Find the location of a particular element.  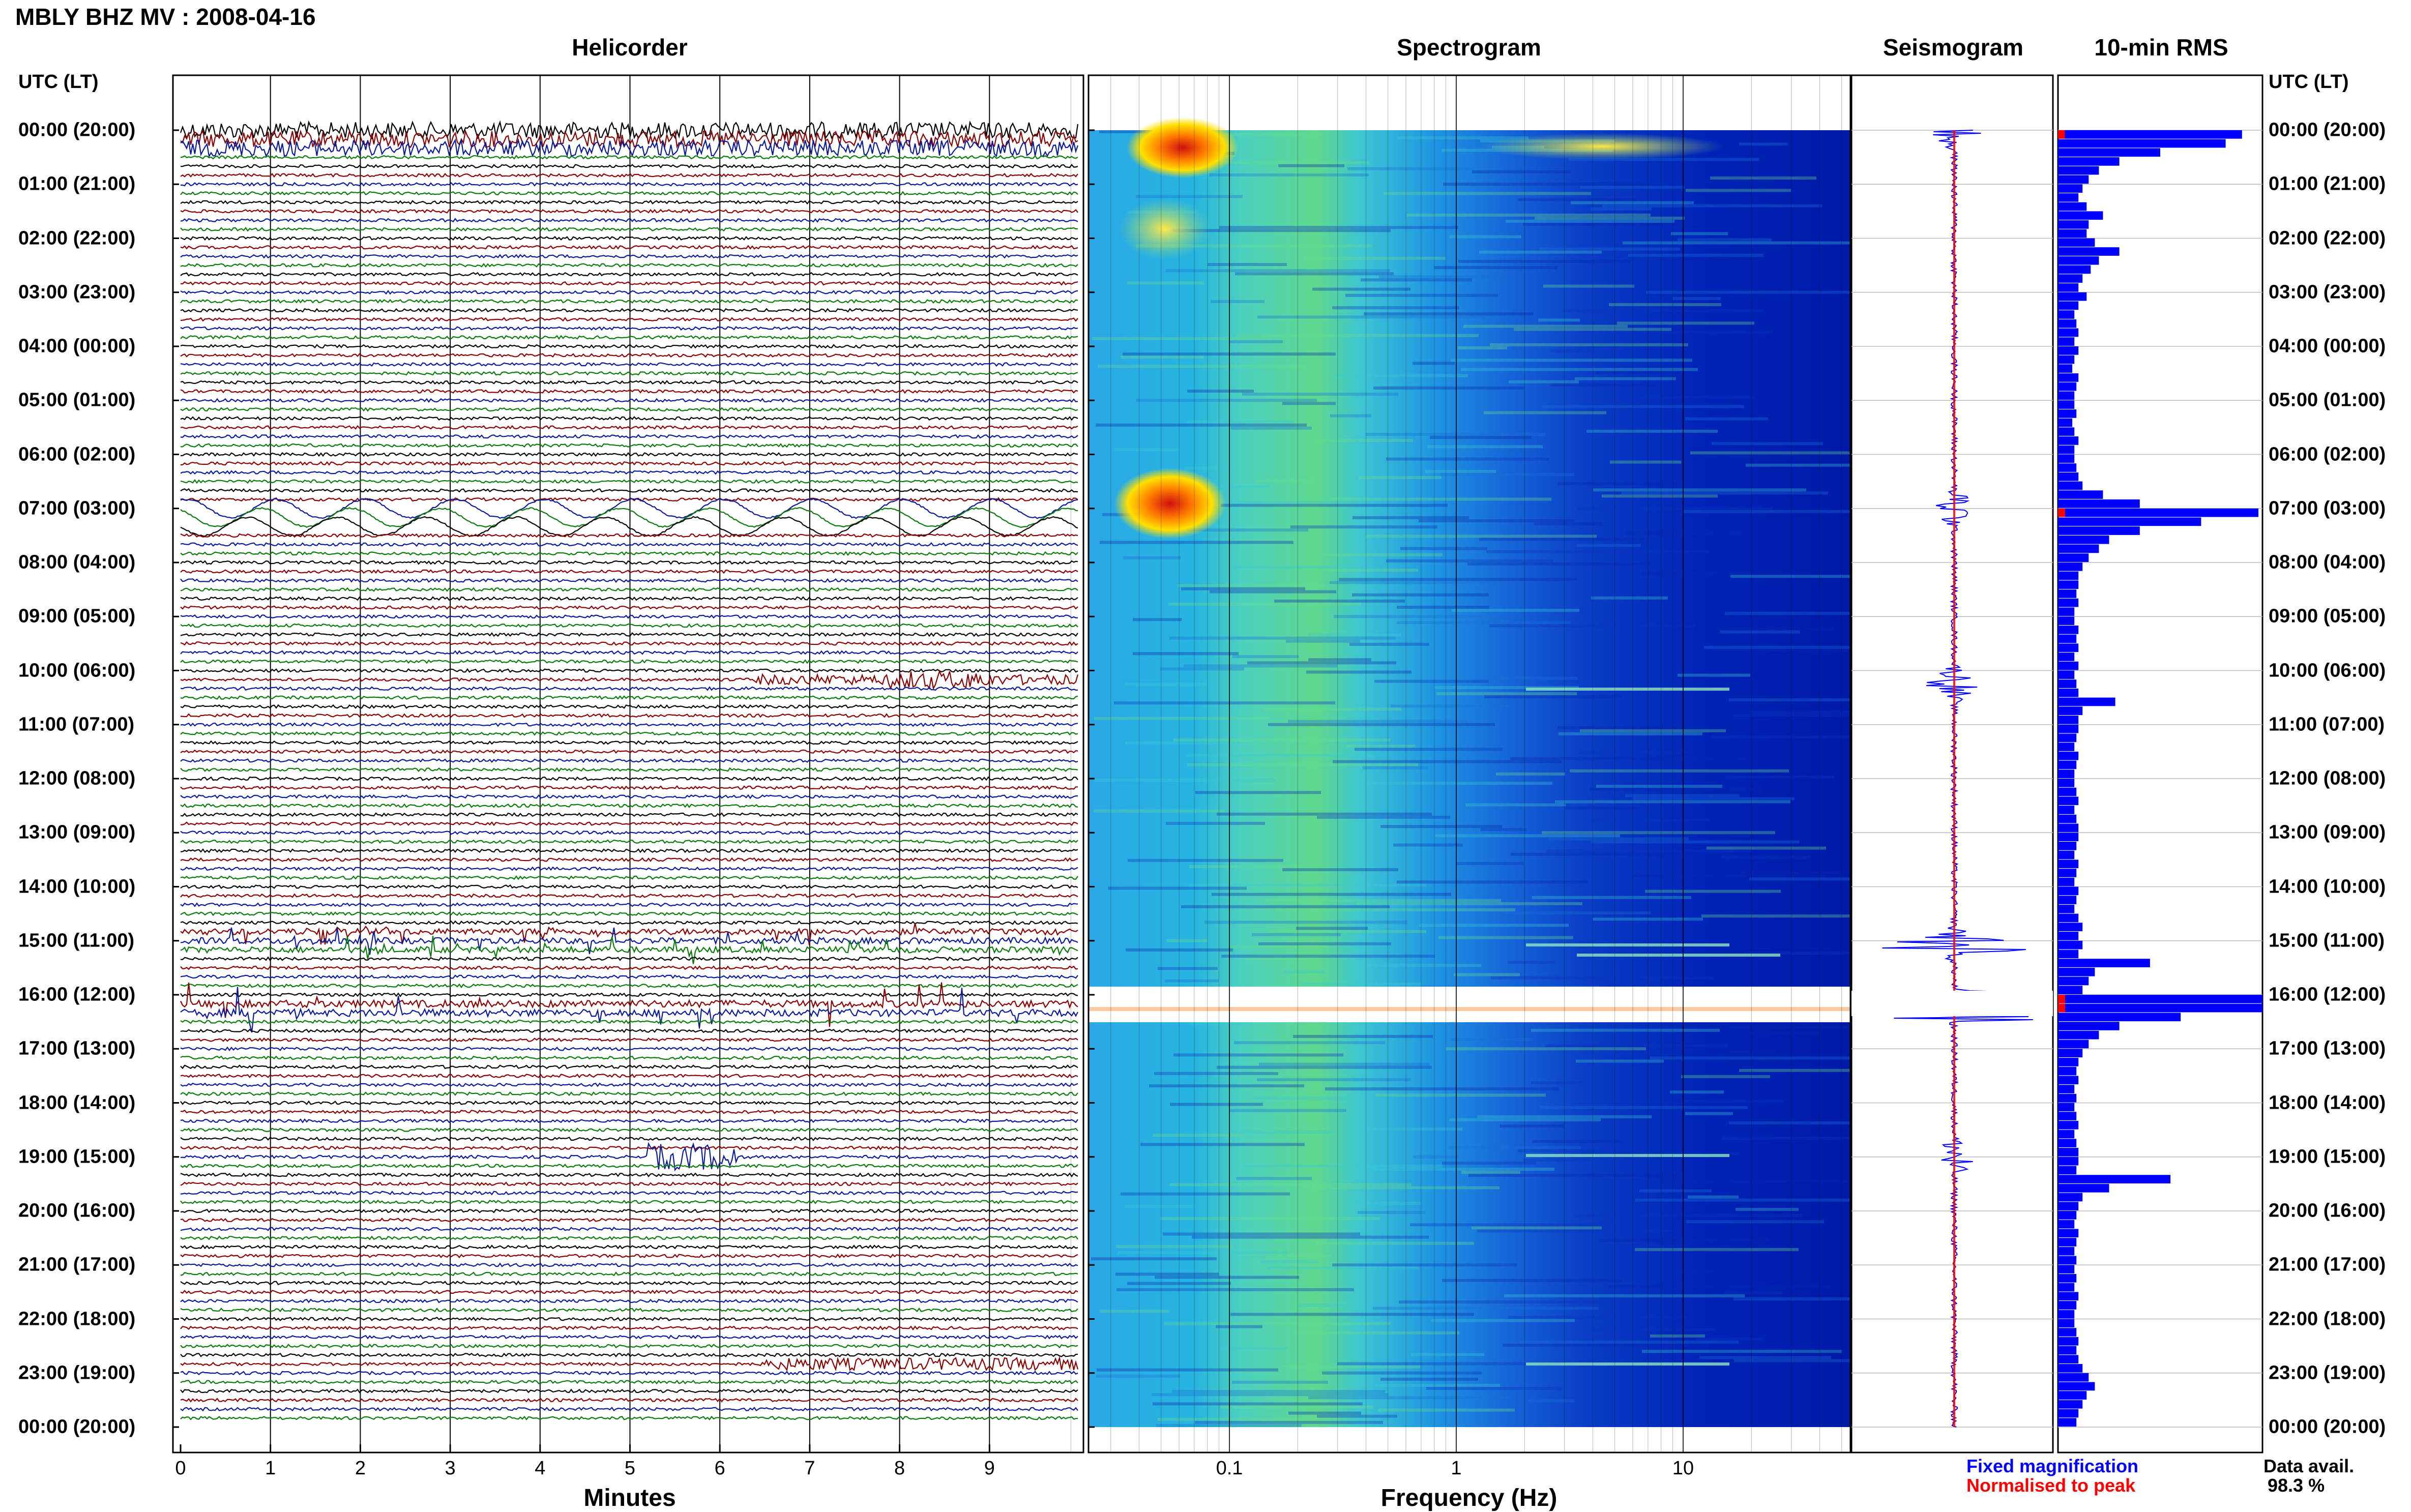

time-label-left: 20:00 (16:00) is located at coordinates (77, 1211).